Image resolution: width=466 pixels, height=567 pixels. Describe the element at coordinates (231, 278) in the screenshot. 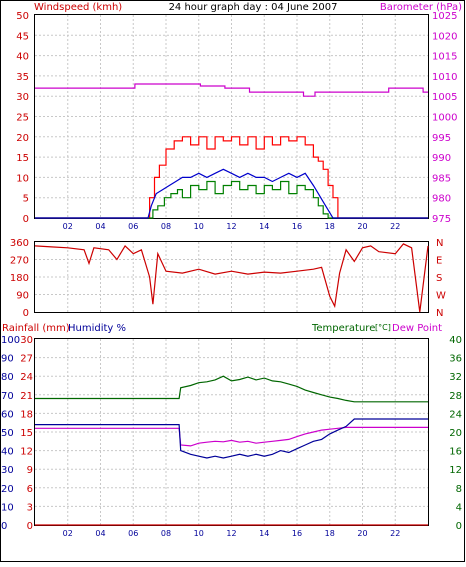

I see `wind-direction-line` at that location.